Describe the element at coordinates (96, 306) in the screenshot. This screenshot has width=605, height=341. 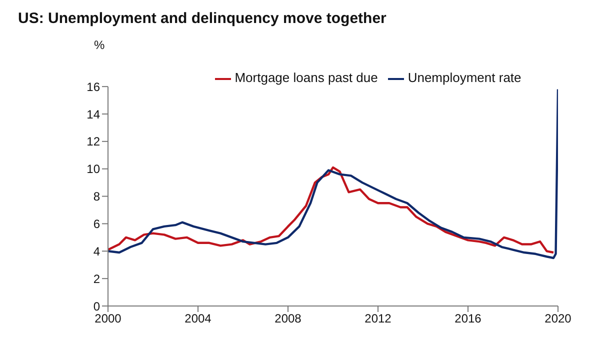
I see `y-tick-label: 0` at that location.